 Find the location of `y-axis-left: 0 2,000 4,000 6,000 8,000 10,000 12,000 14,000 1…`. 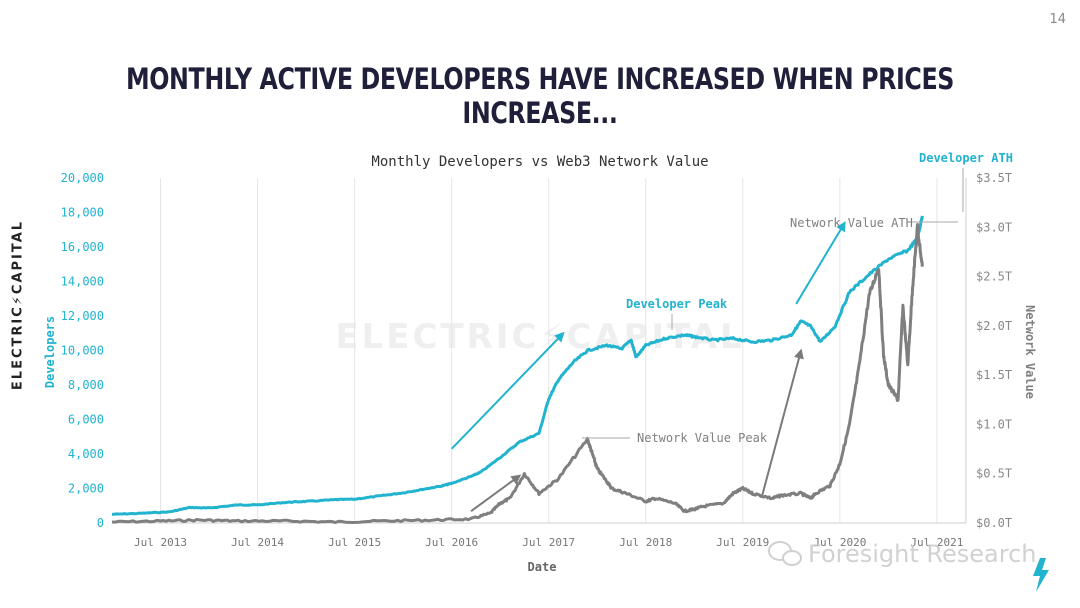

y-axis-left: 0 2,000 4,000 6,000 8,000 10,000 12,000 14,000 1… is located at coordinates (82, 350).